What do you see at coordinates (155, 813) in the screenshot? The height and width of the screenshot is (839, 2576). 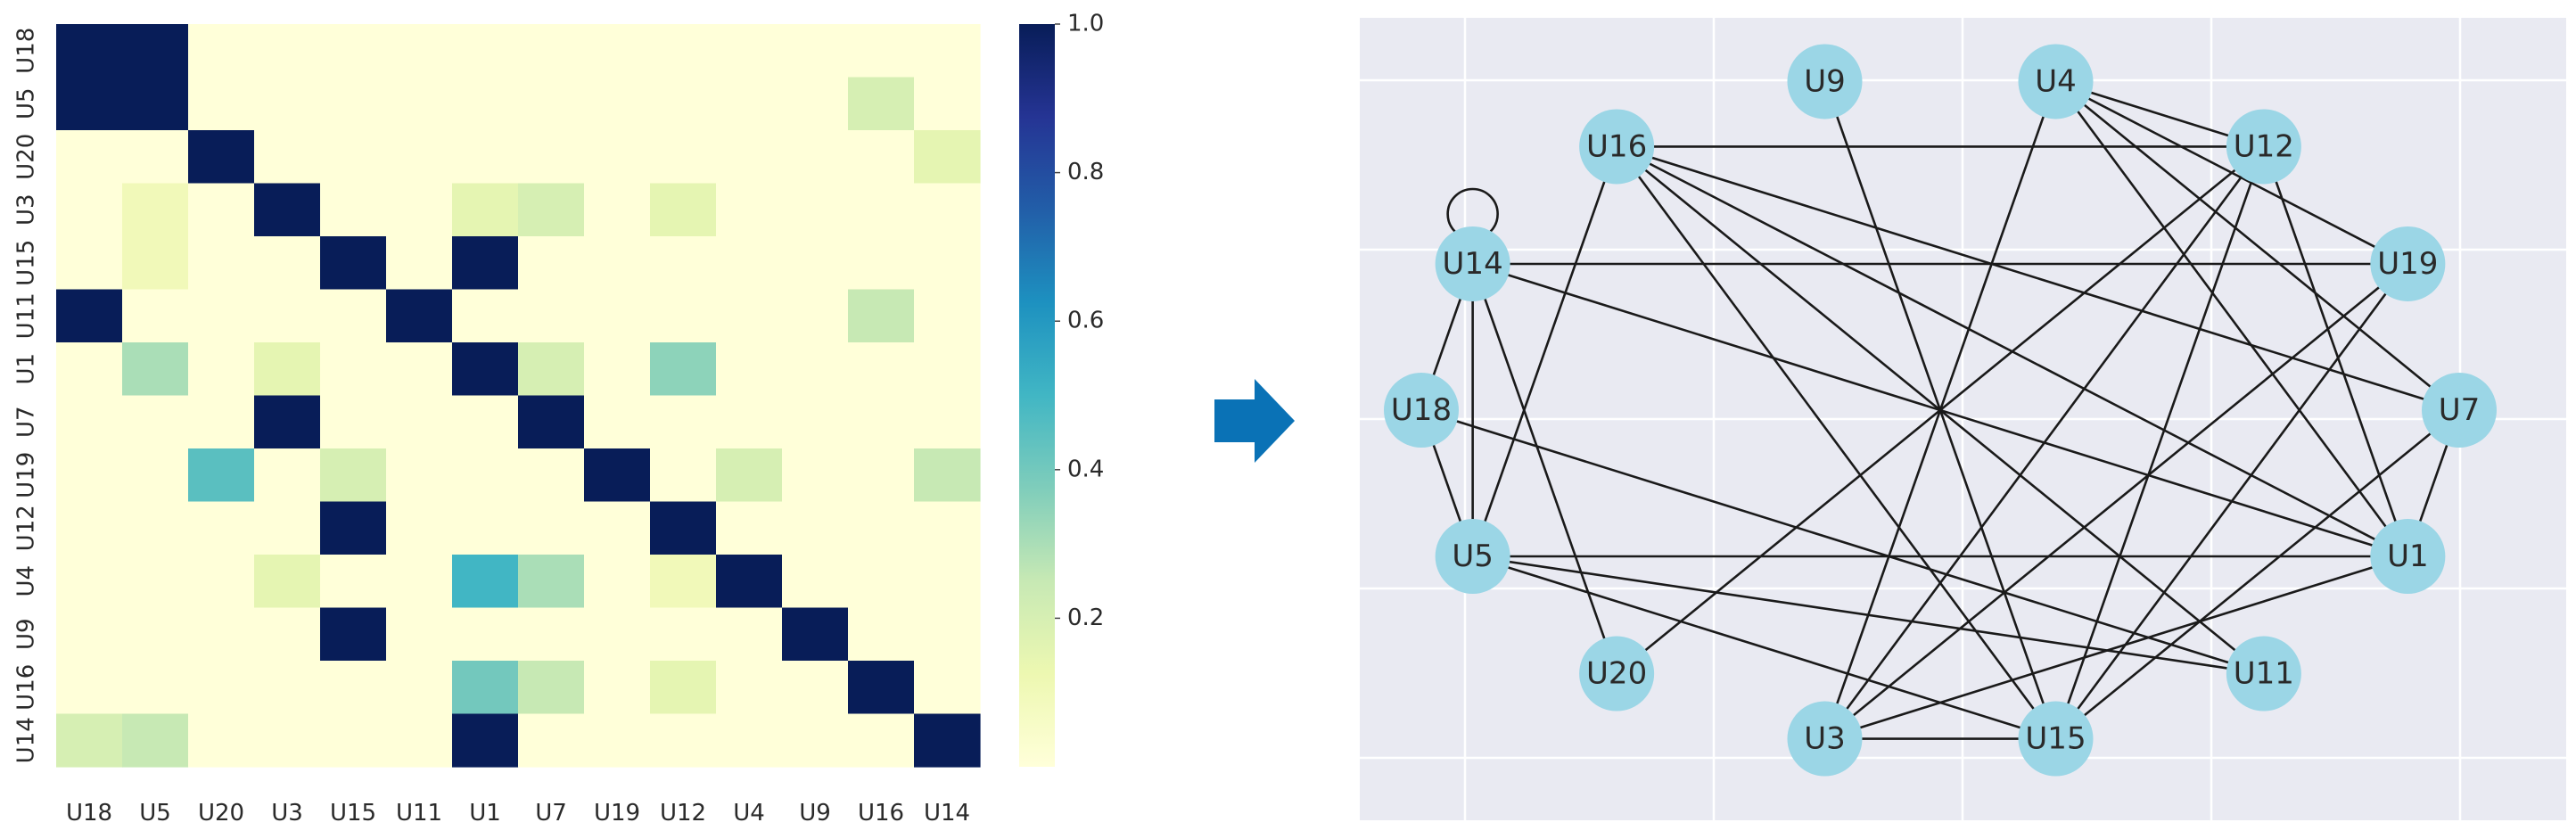 I see `x-tick-label: U5` at bounding box center [155, 813].